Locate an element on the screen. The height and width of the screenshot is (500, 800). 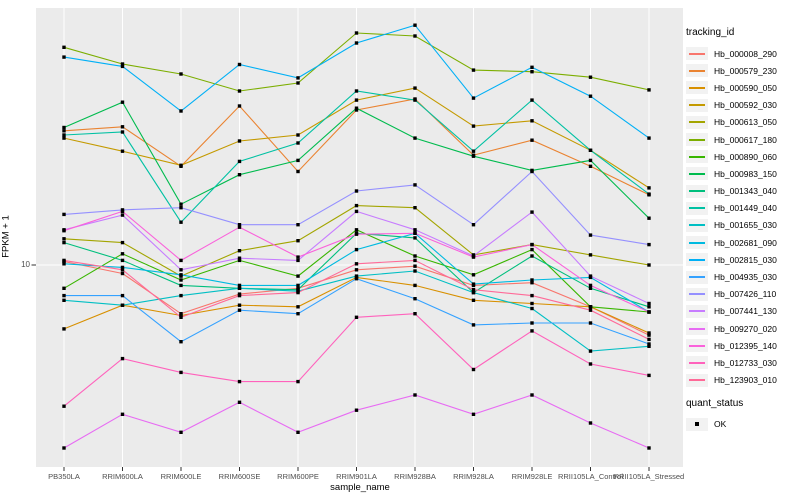
x-tick-label-1: RRIM600LA is located at coordinates (122, 476).